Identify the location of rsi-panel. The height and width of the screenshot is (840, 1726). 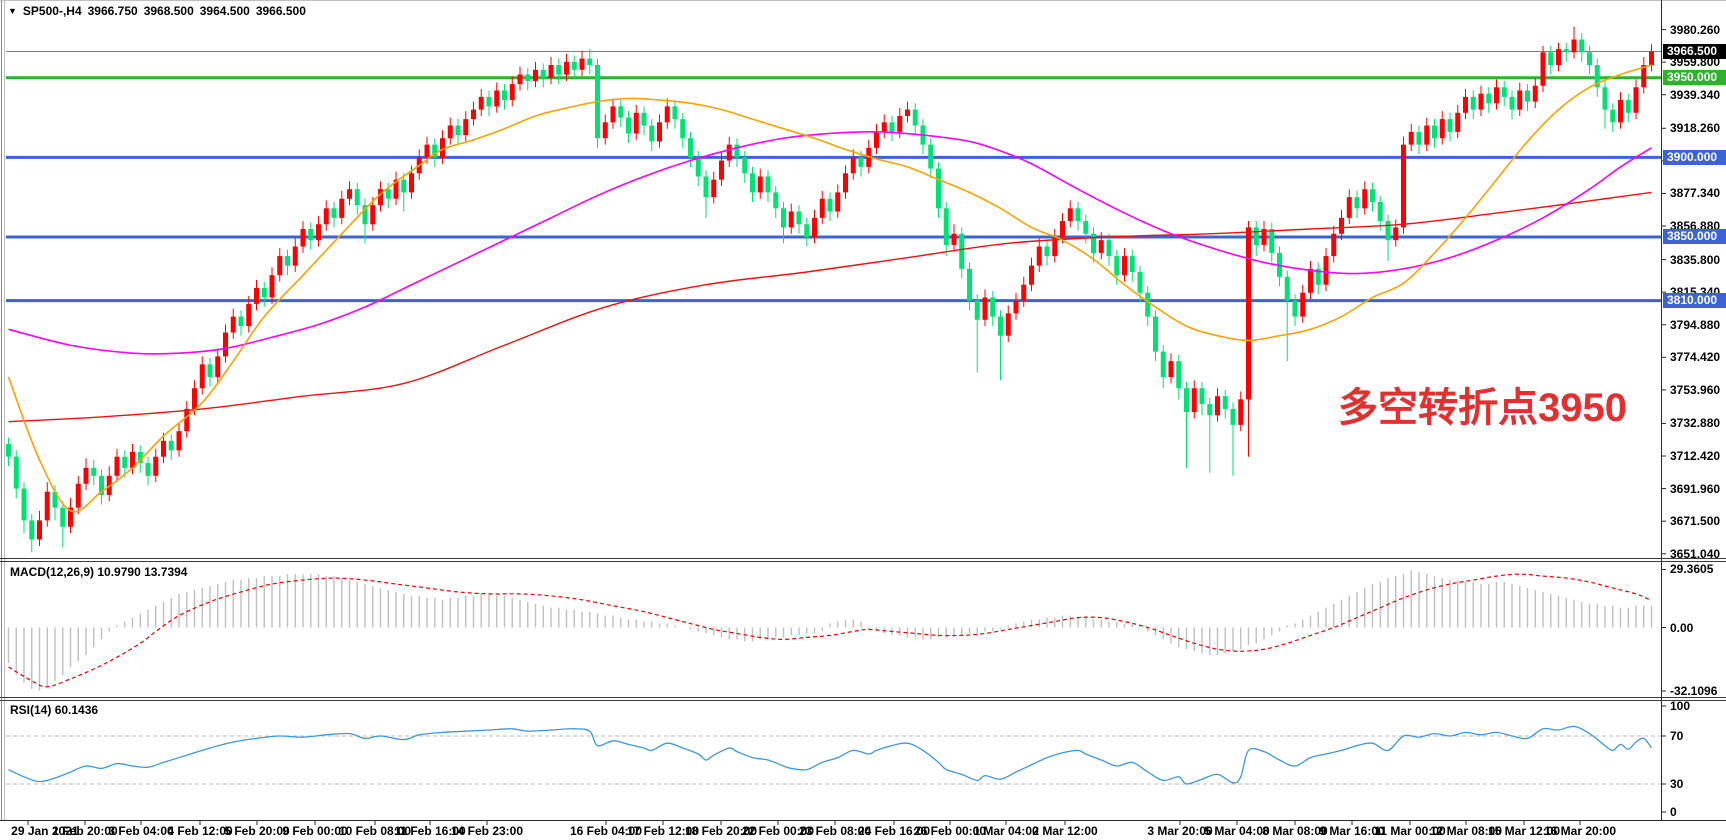
(833, 755).